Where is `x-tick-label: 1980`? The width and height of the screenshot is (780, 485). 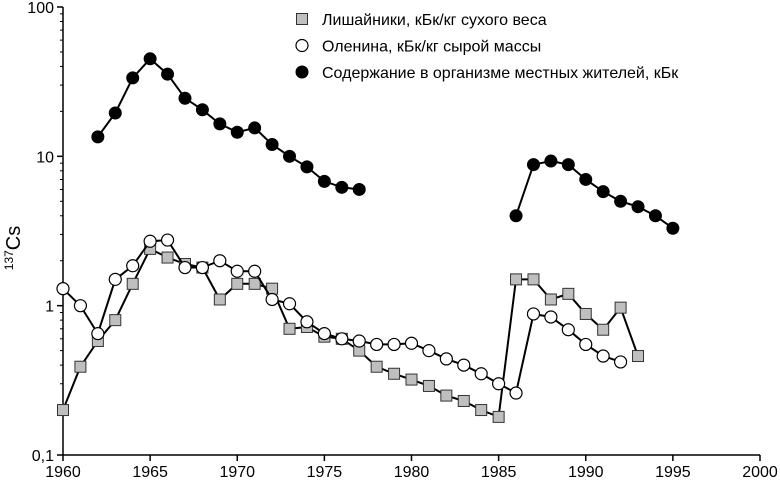 x-tick-label: 1980 is located at coordinates (412, 472).